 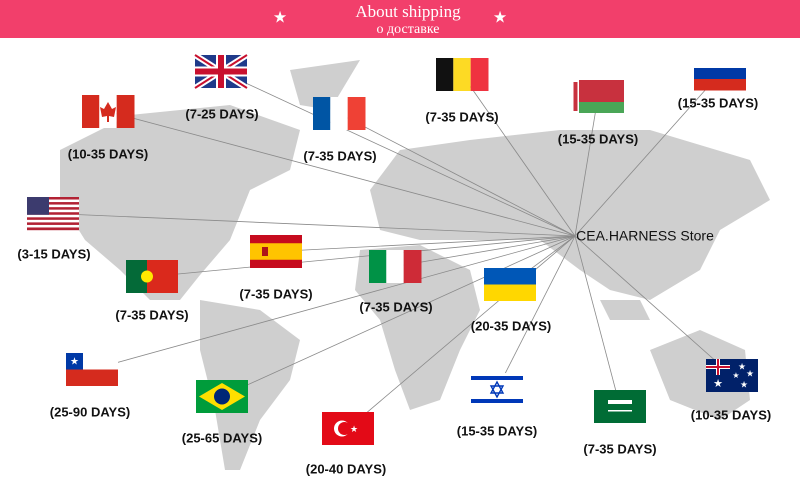 What do you see at coordinates (250, 385) in the screenshot?
I see `south-america` at bounding box center [250, 385].